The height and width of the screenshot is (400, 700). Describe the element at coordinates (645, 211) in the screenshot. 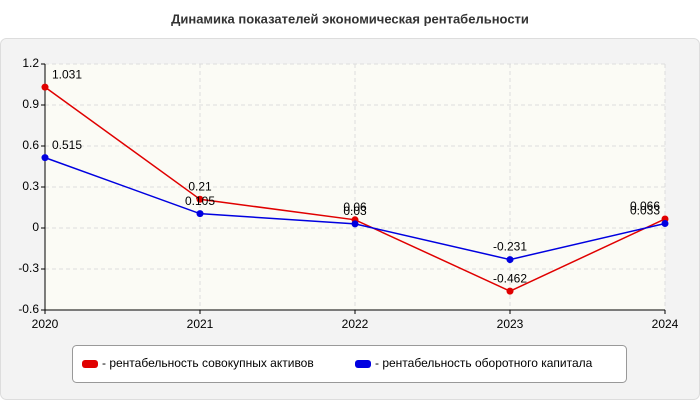

I see `data-label: 0.033` at that location.